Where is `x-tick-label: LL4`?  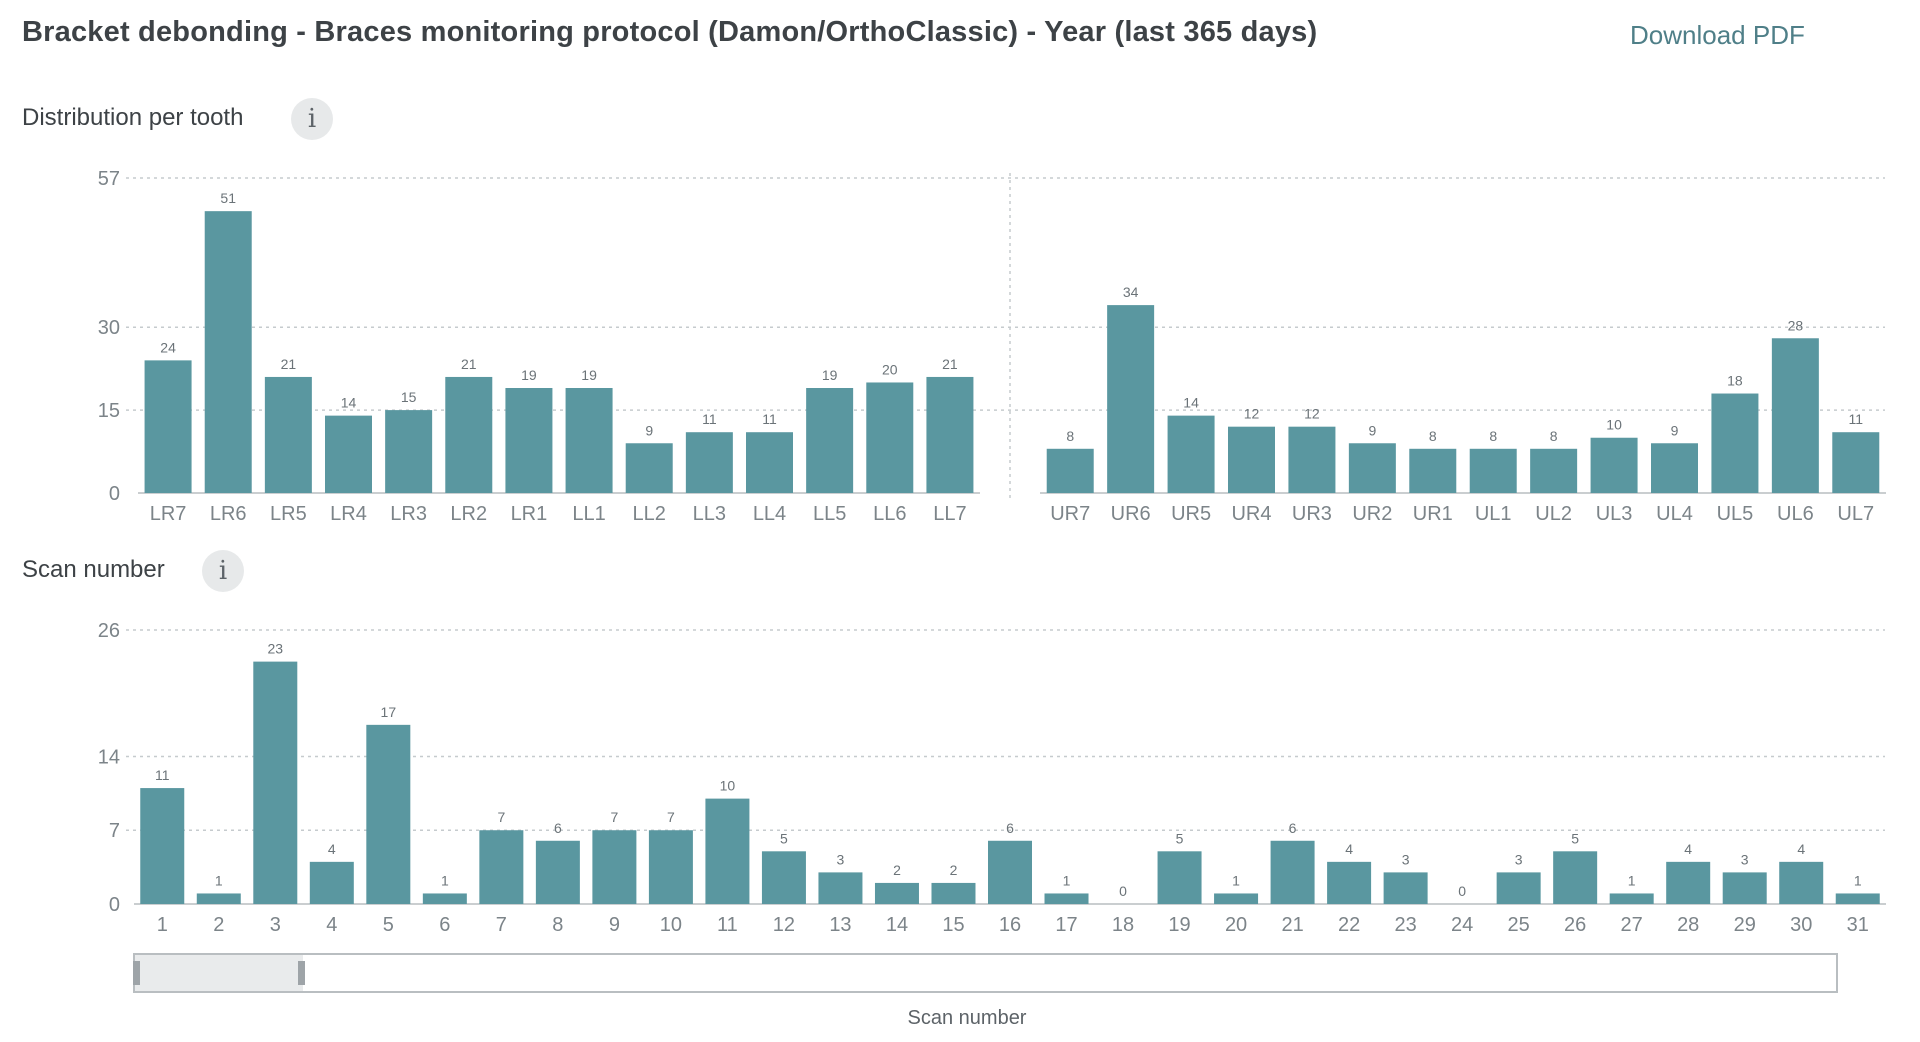
x-tick-label: LL4 is located at coordinates (769, 514).